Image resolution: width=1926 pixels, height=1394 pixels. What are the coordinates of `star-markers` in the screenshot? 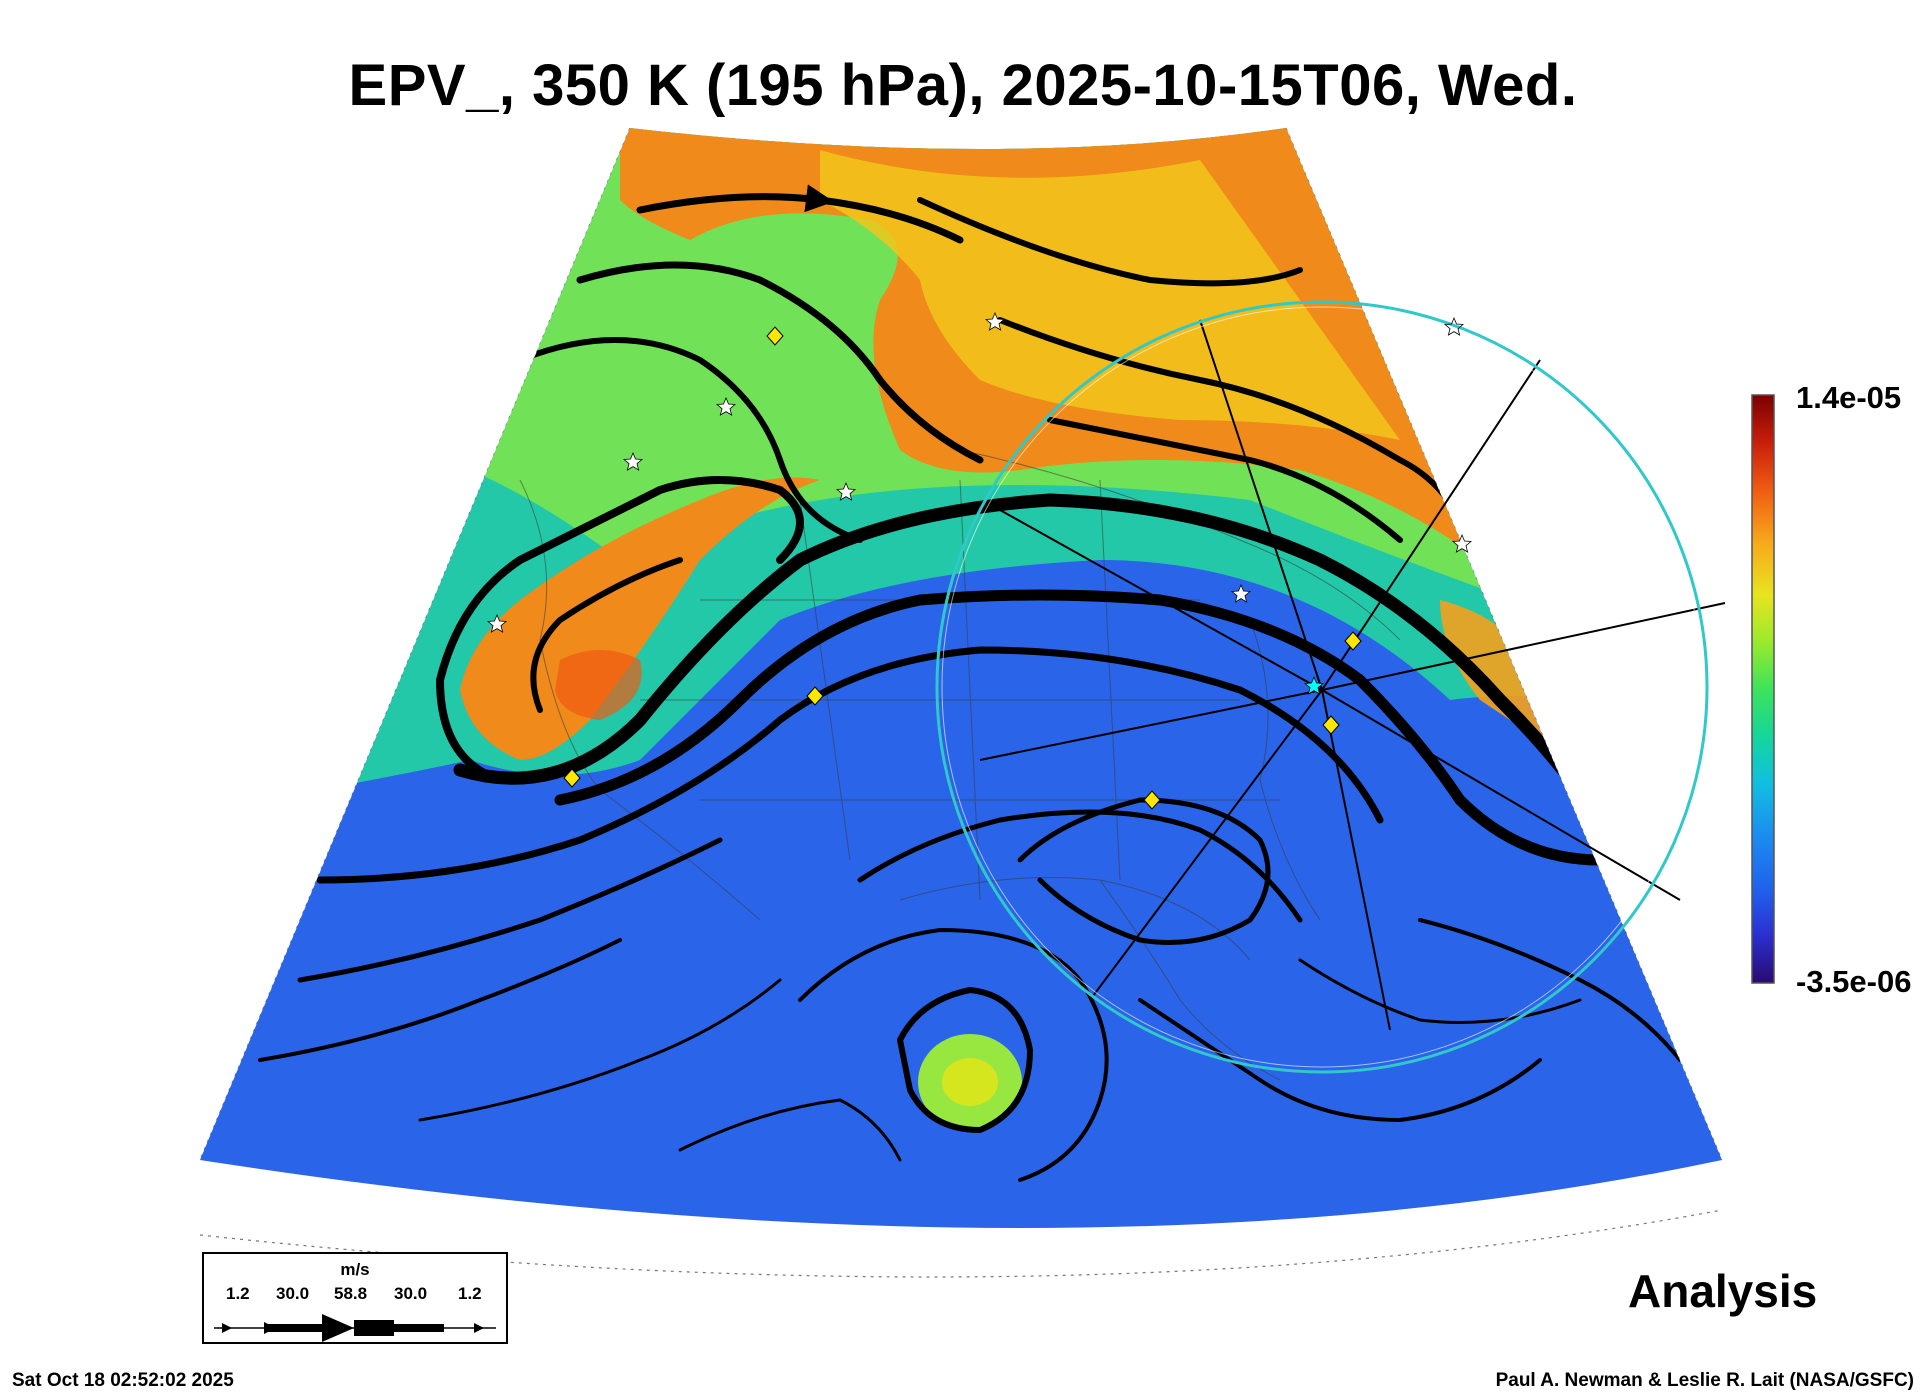 It's located at (979, 472).